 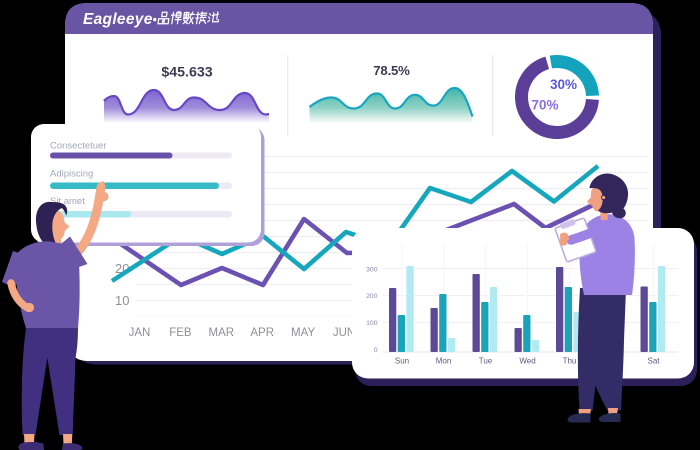 I want to click on svg-text: 0, so click(x=376, y=350).